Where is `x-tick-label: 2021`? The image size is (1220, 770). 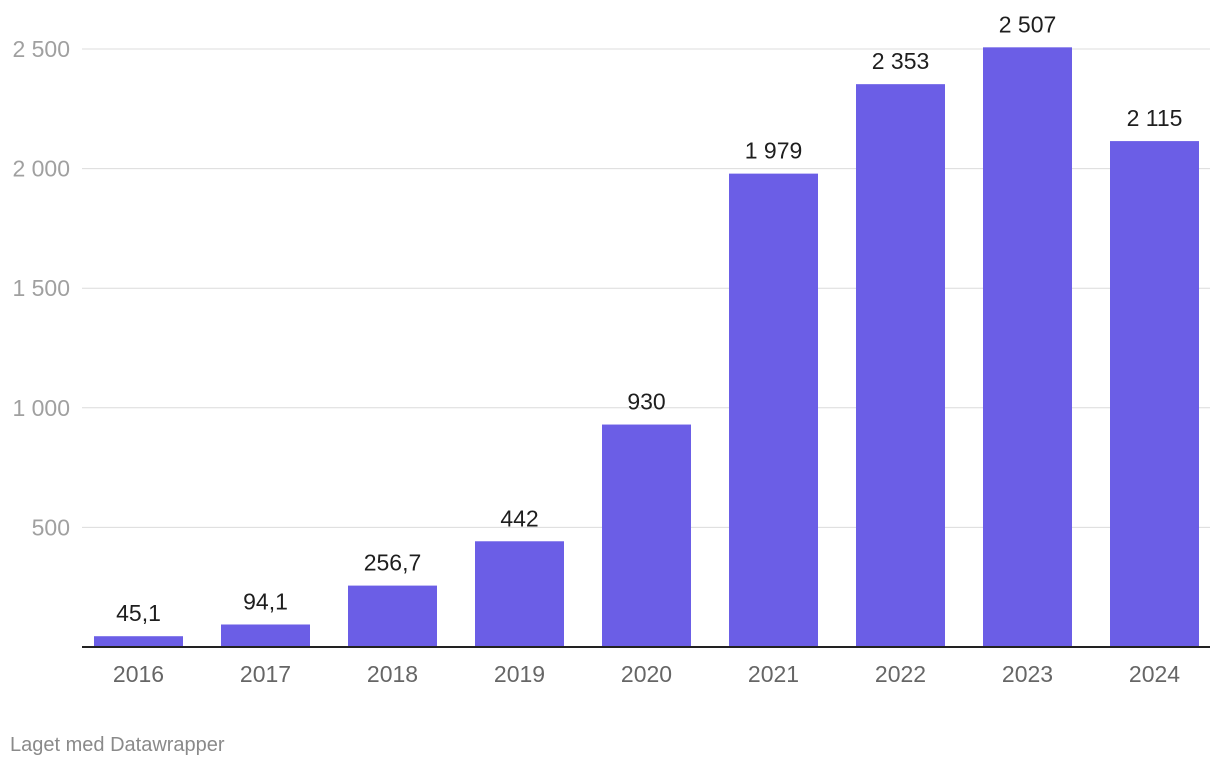
x-tick-label: 2021 is located at coordinates (773, 674).